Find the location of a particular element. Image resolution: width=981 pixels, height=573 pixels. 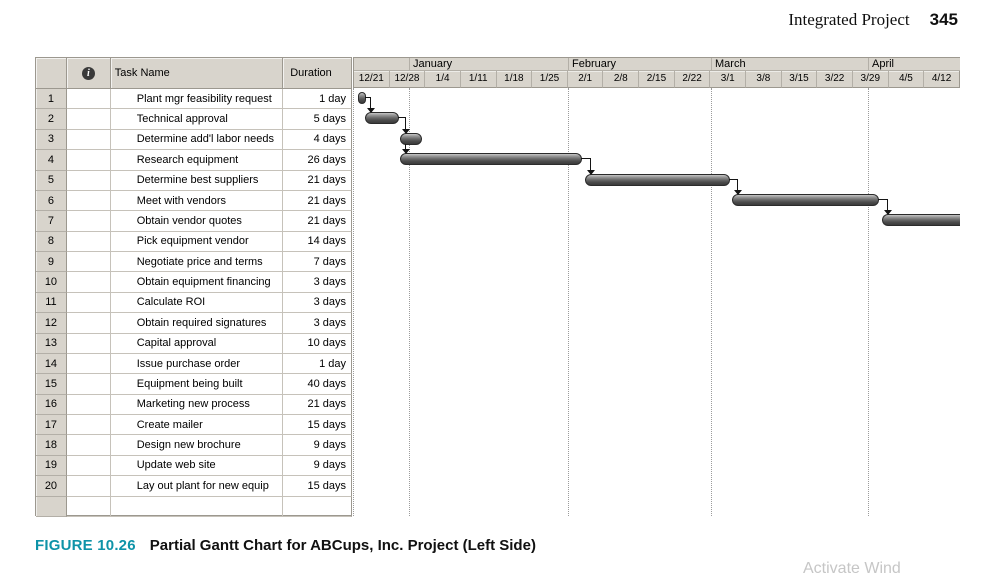

task-duration-cell: 5 days is located at coordinates (317, 119).